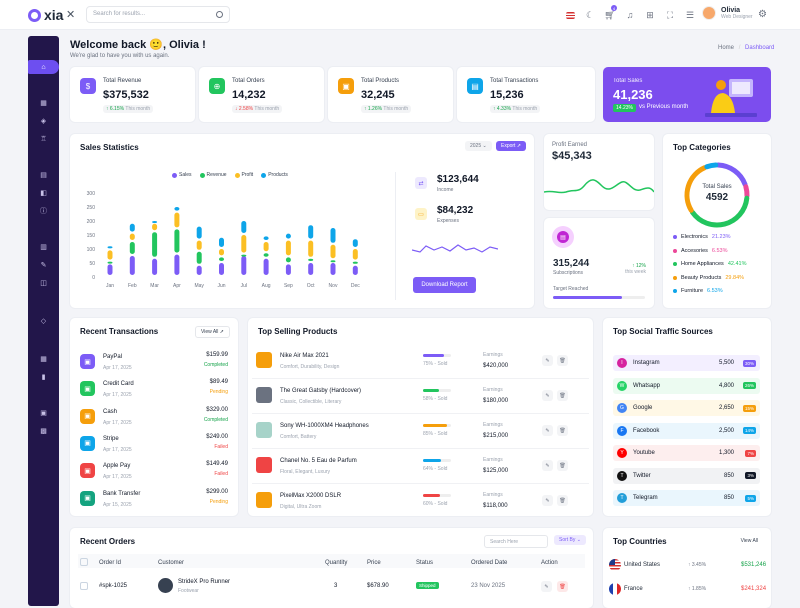 This screenshot has height=608, width=800. Describe the element at coordinates (630, 15) in the screenshot. I see `notification-bell-icon: ♫︎` at that location.